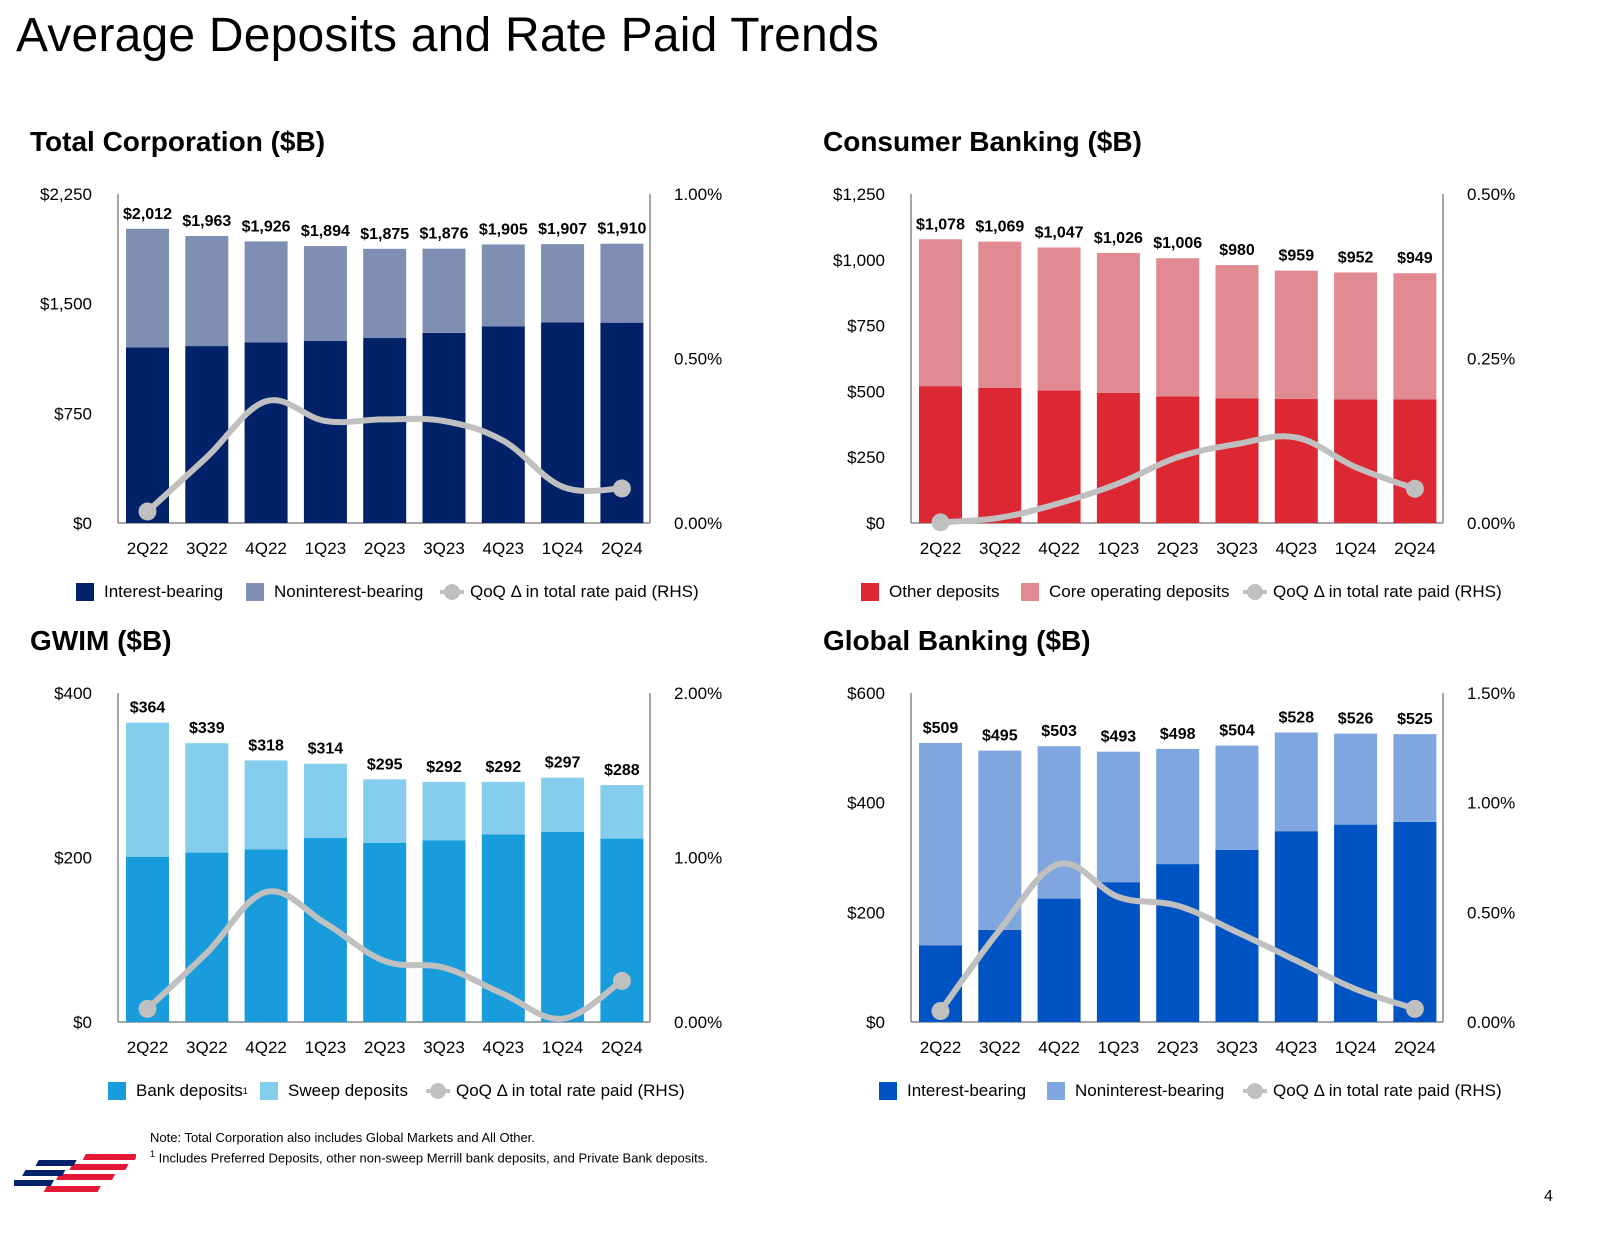 Image resolution: width=1600 pixels, height=1247 pixels. I want to click on legend-line-marker-icon, so click(452, 592).